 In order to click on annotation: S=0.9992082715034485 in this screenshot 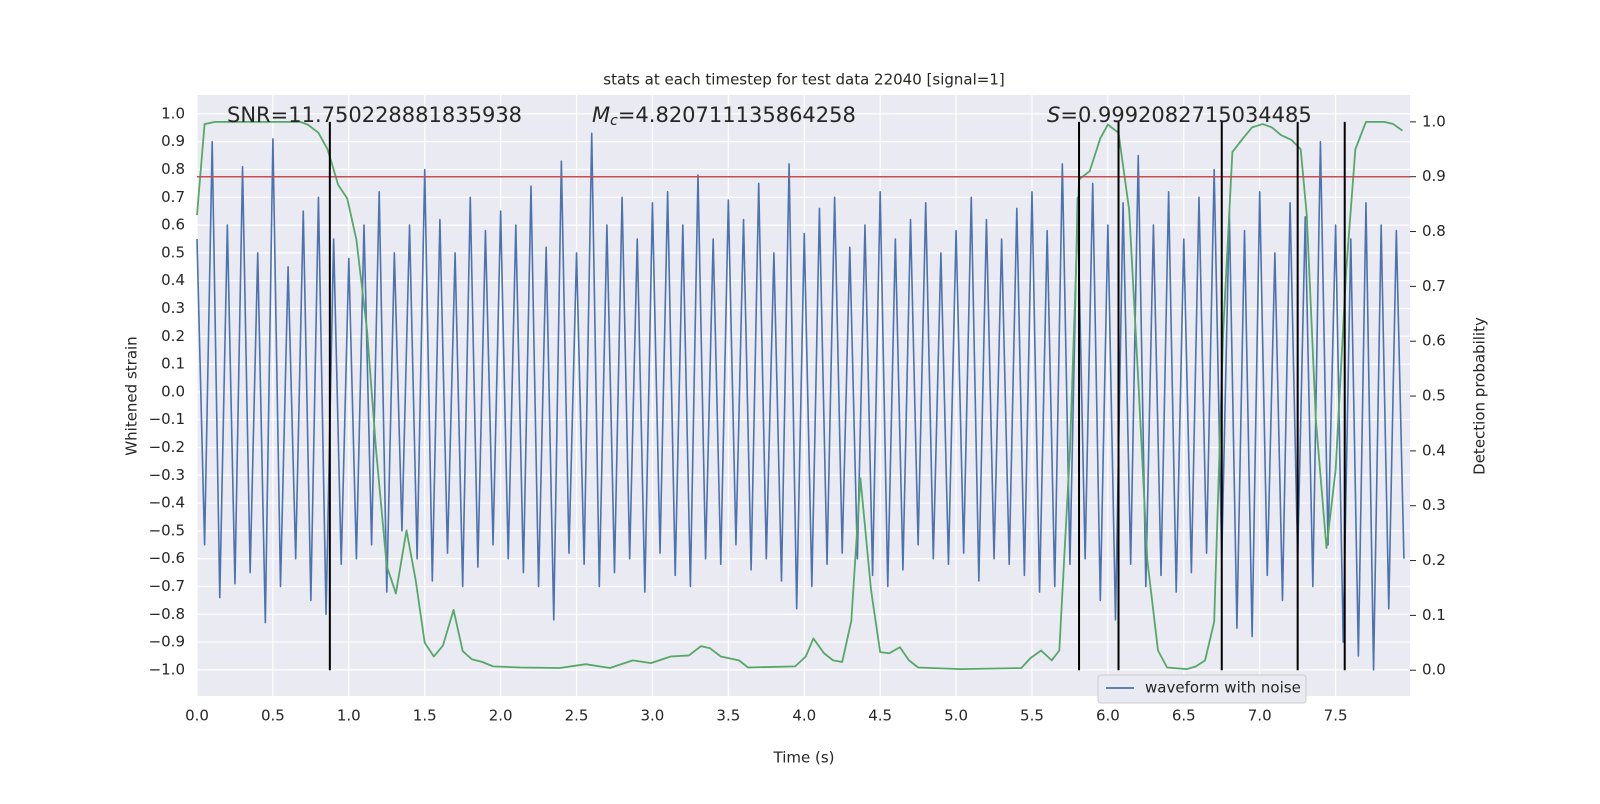, I will do `click(1179, 115)`.